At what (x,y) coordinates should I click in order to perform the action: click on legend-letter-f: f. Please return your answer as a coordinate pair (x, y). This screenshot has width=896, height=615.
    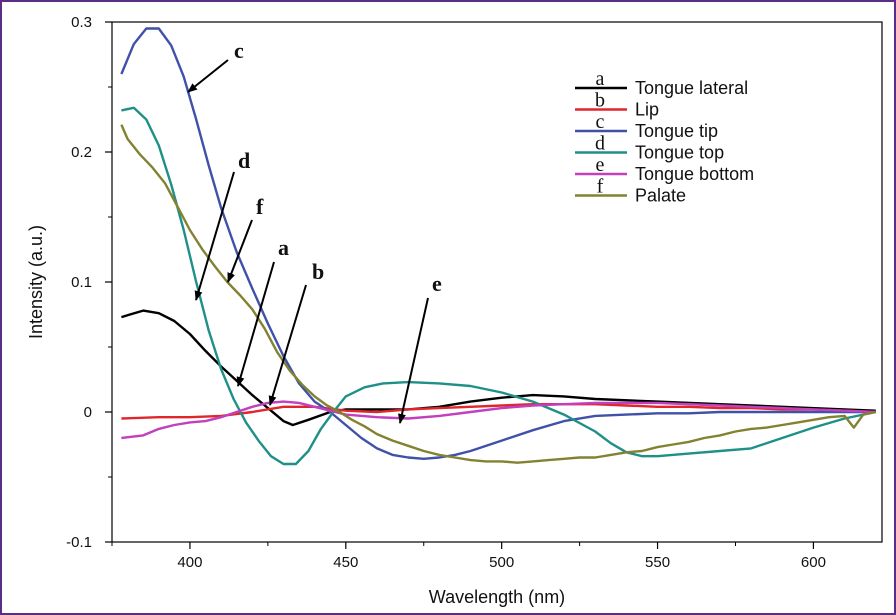
    Looking at the image, I should click on (600, 187).